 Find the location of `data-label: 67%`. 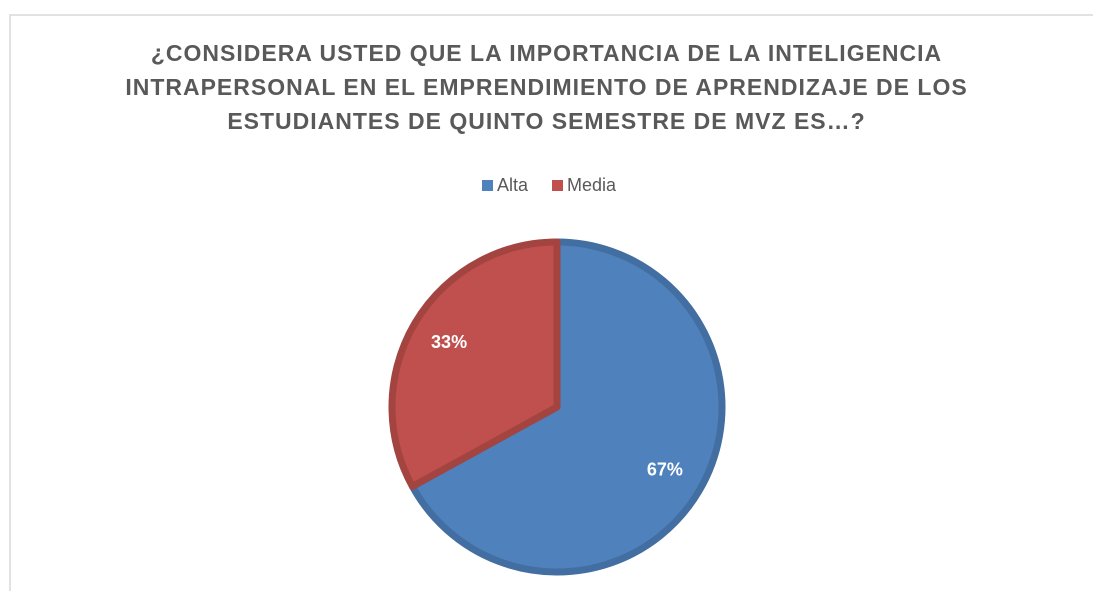

data-label: 67% is located at coordinates (665, 470).